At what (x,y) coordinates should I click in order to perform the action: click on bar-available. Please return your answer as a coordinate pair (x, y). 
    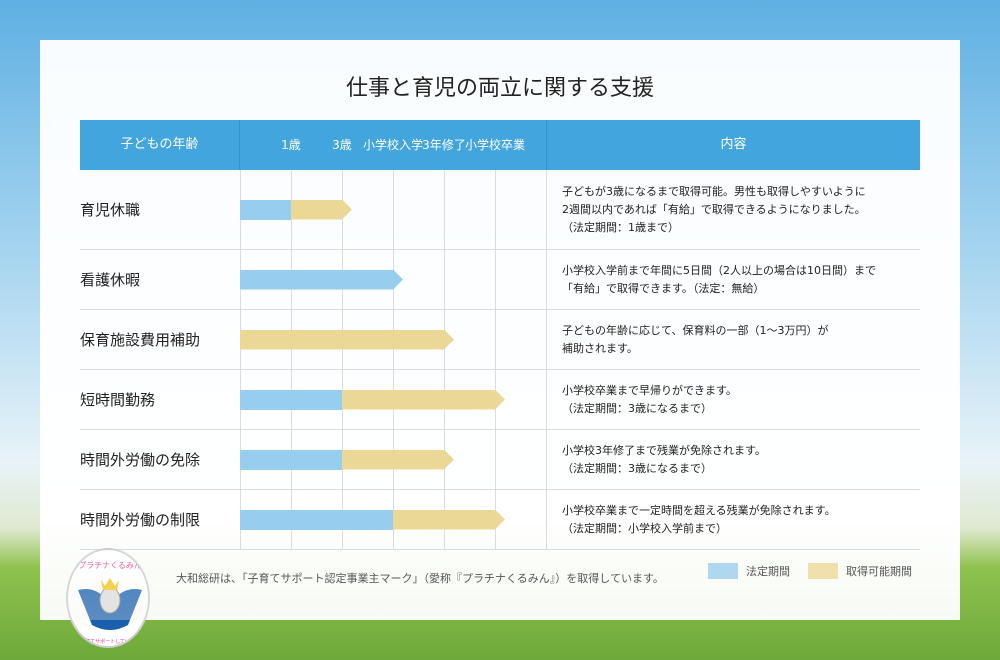
    Looking at the image, I should click on (347, 340).